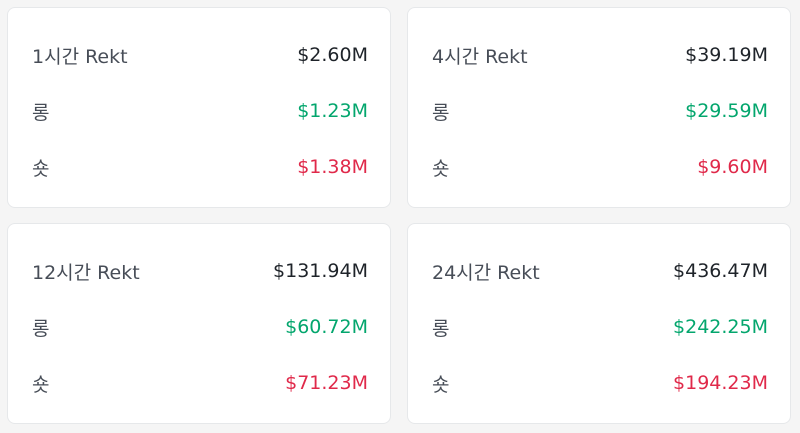 The image size is (800, 433). I want to click on total-liquidation-value: $131.94M, so click(320, 271).